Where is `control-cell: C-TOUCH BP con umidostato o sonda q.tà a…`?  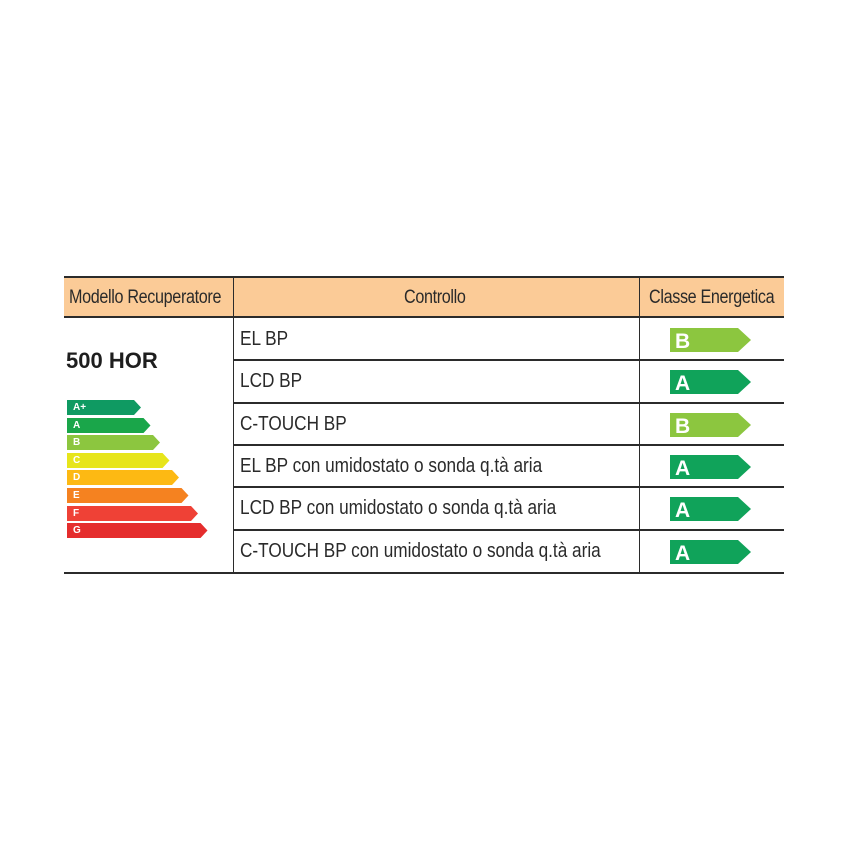 control-cell: C-TOUCH BP con umidostato o sonda q.tà a… is located at coordinates (420, 550).